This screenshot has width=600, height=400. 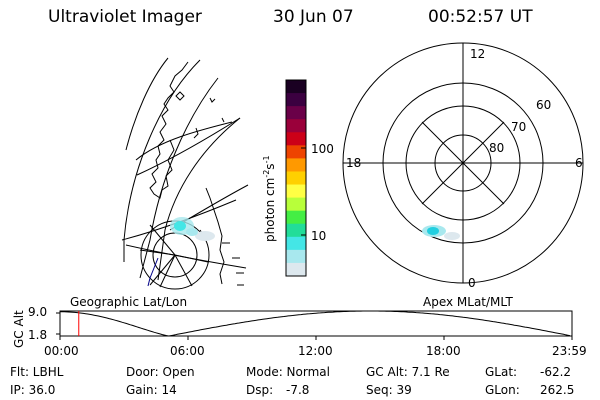 What do you see at coordinates (472, 283) in the screenshot?
I see `mlt-label-0: 0` at bounding box center [472, 283].